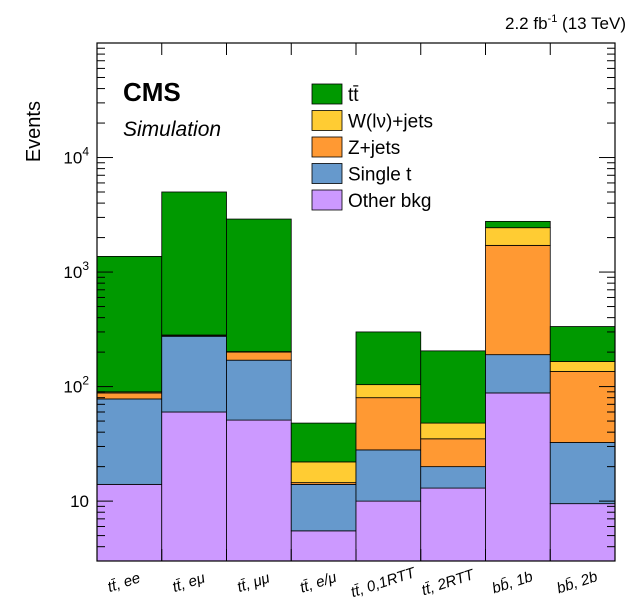 Image resolution: width=640 pixels, height=609 pixels. Describe the element at coordinates (76, 156) in the screenshot. I see `y-tick-label-3: 10⁴` at that location.